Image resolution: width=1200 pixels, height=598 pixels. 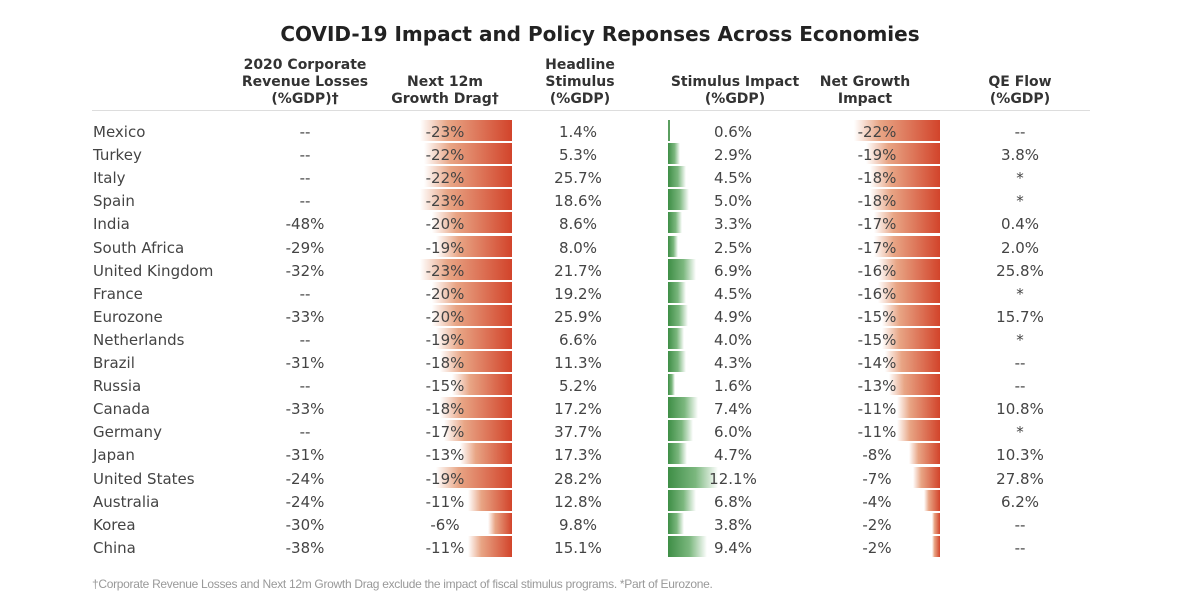 What do you see at coordinates (126, 501) in the screenshot?
I see `country-label: Australia` at bounding box center [126, 501].